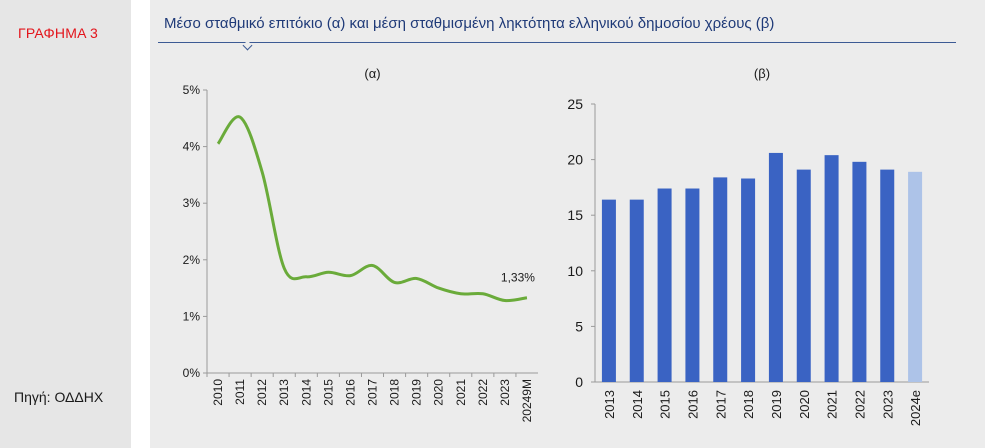 The height and width of the screenshot is (448, 985). I want to click on x-tick-label-b: 2014, so click(637, 404).